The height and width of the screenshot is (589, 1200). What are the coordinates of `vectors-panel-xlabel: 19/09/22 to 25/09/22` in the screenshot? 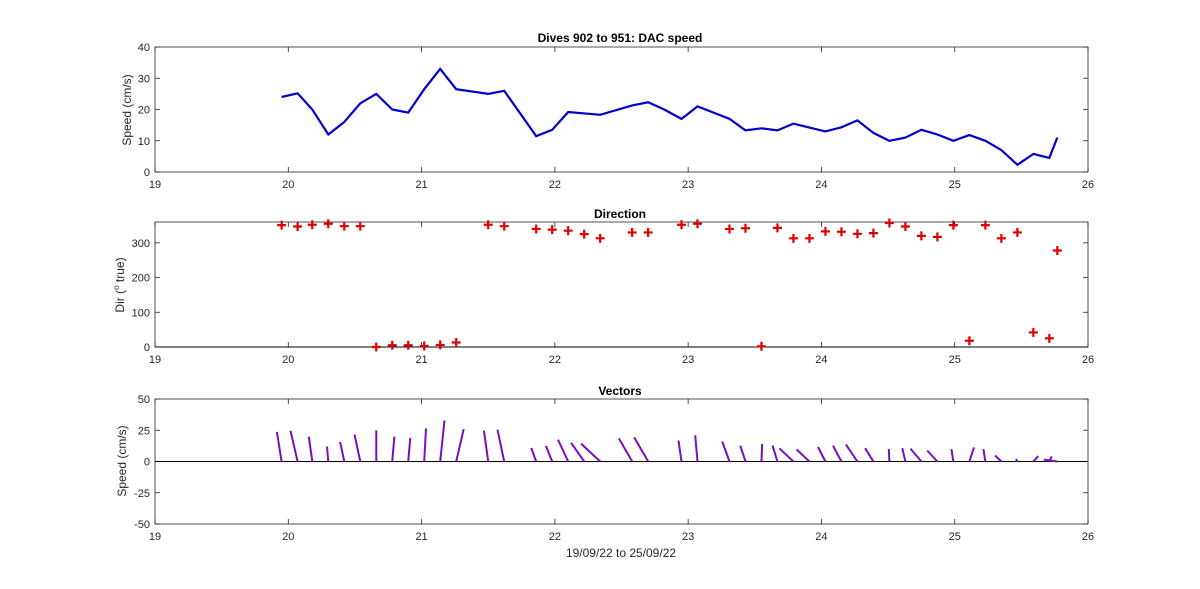 It's located at (621, 553).